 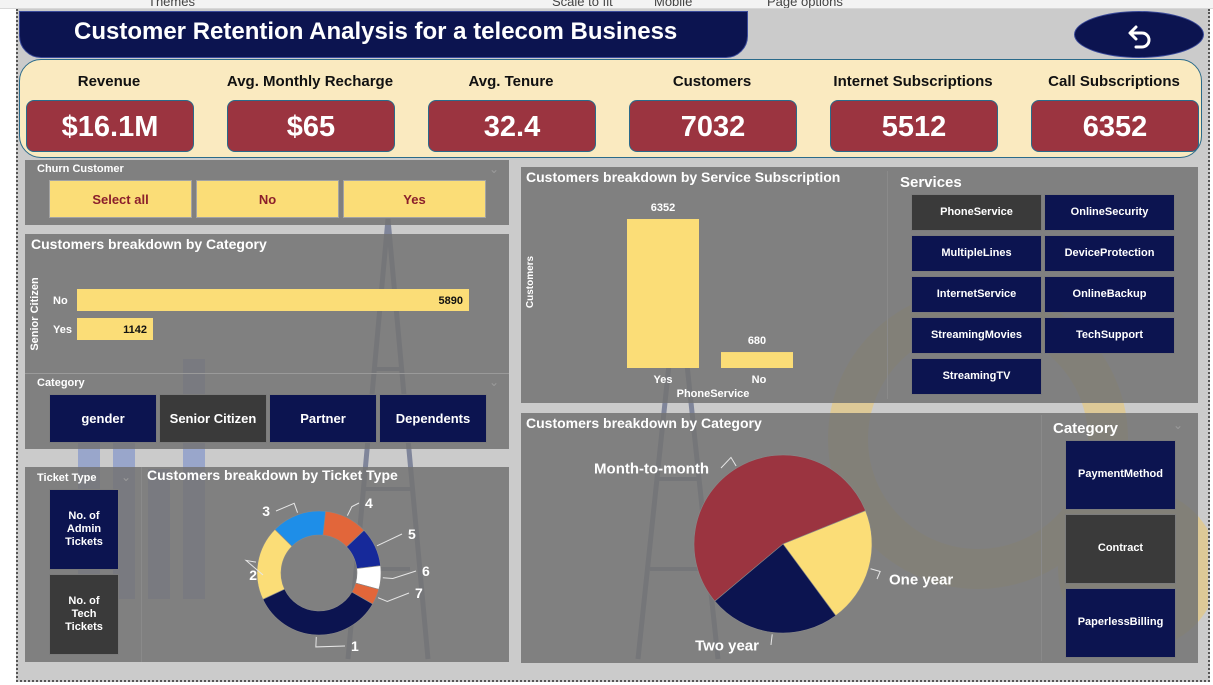 What do you see at coordinates (433, 418) in the screenshot?
I see `category-option-dependents: Dependents` at bounding box center [433, 418].